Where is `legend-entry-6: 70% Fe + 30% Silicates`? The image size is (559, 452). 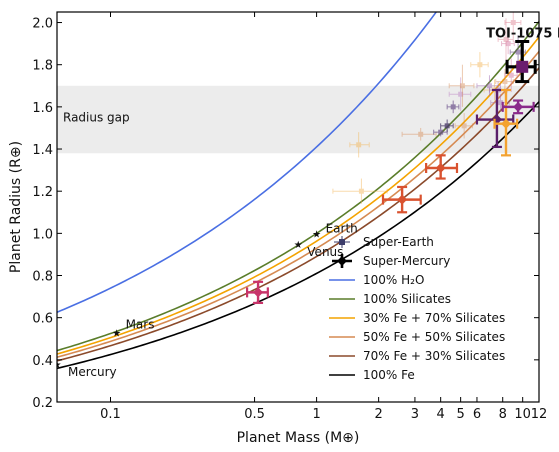 legend-entry-6: 70% Fe + 30% Silicates is located at coordinates (417, 356).